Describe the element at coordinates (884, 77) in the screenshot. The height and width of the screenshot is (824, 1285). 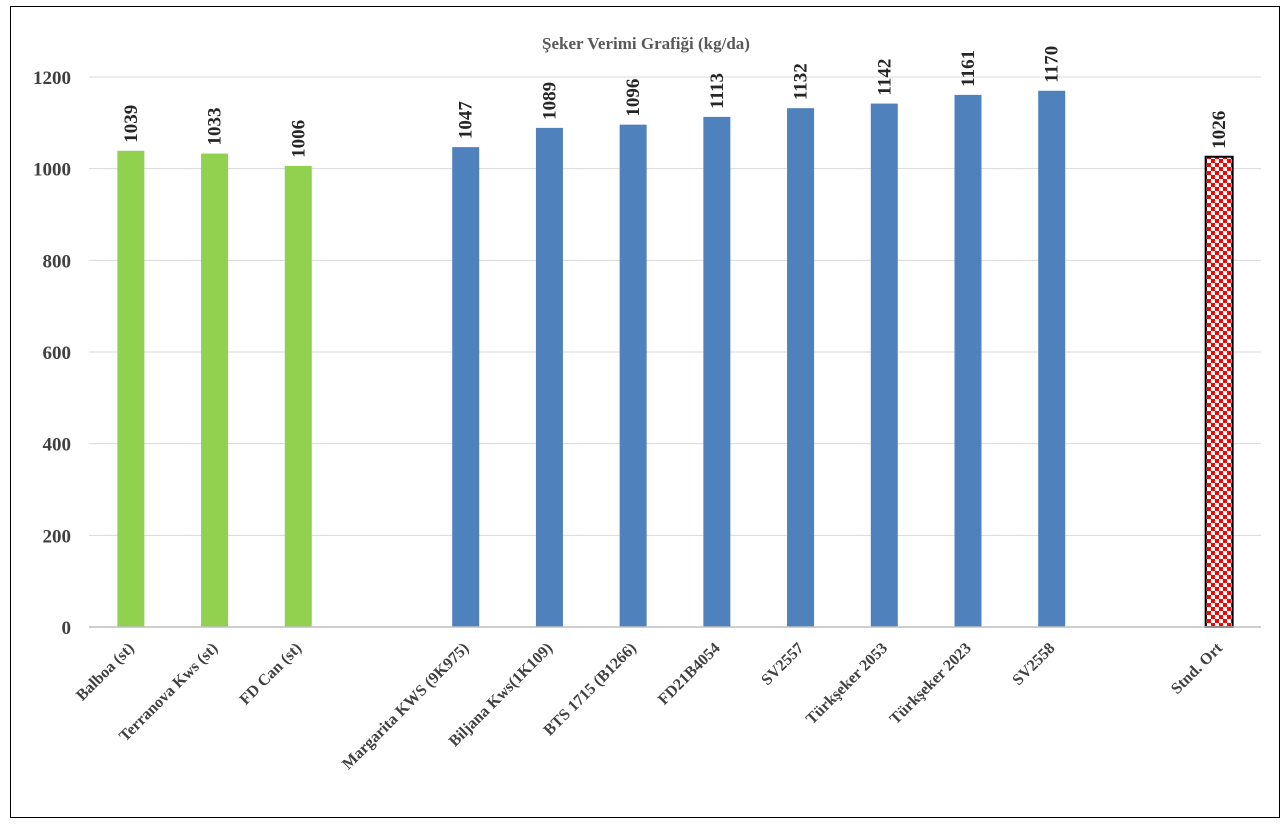
I see `data-label: 1142` at that location.